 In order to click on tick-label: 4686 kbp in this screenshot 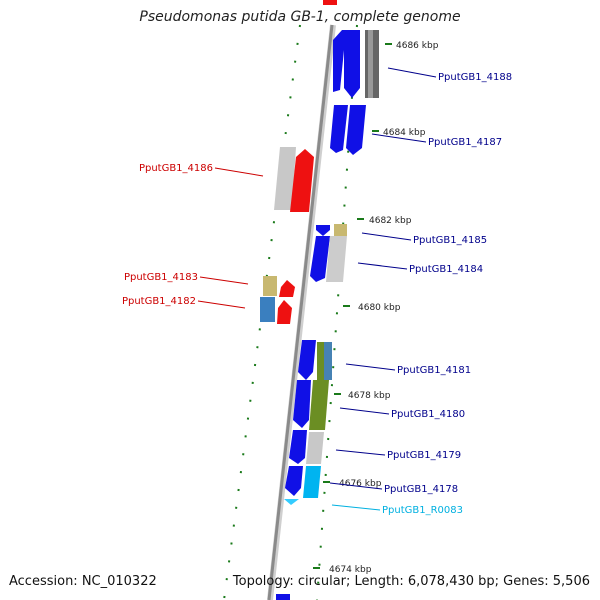, I will do `click(417, 46)`.